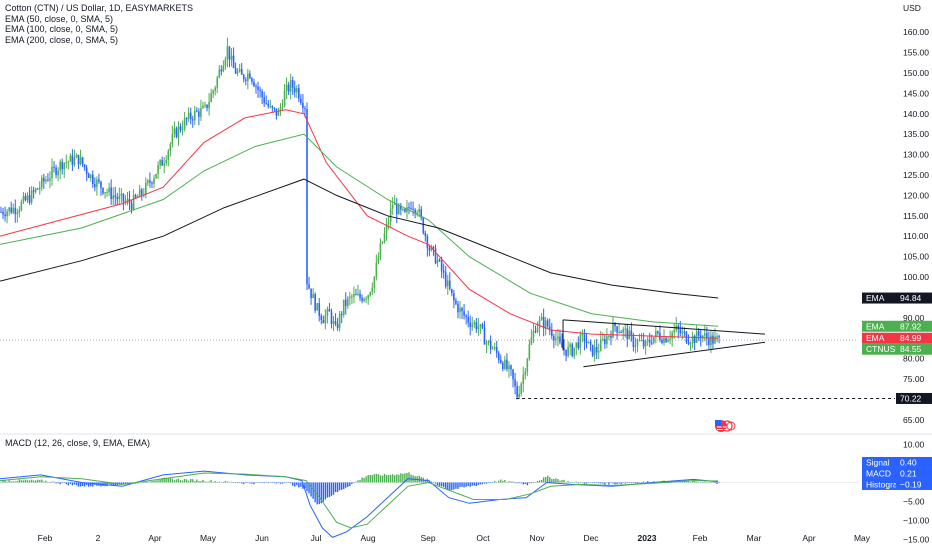  Describe the element at coordinates (914, 473) in the screenshot. I see `macd-badge-value-bg` at that location.